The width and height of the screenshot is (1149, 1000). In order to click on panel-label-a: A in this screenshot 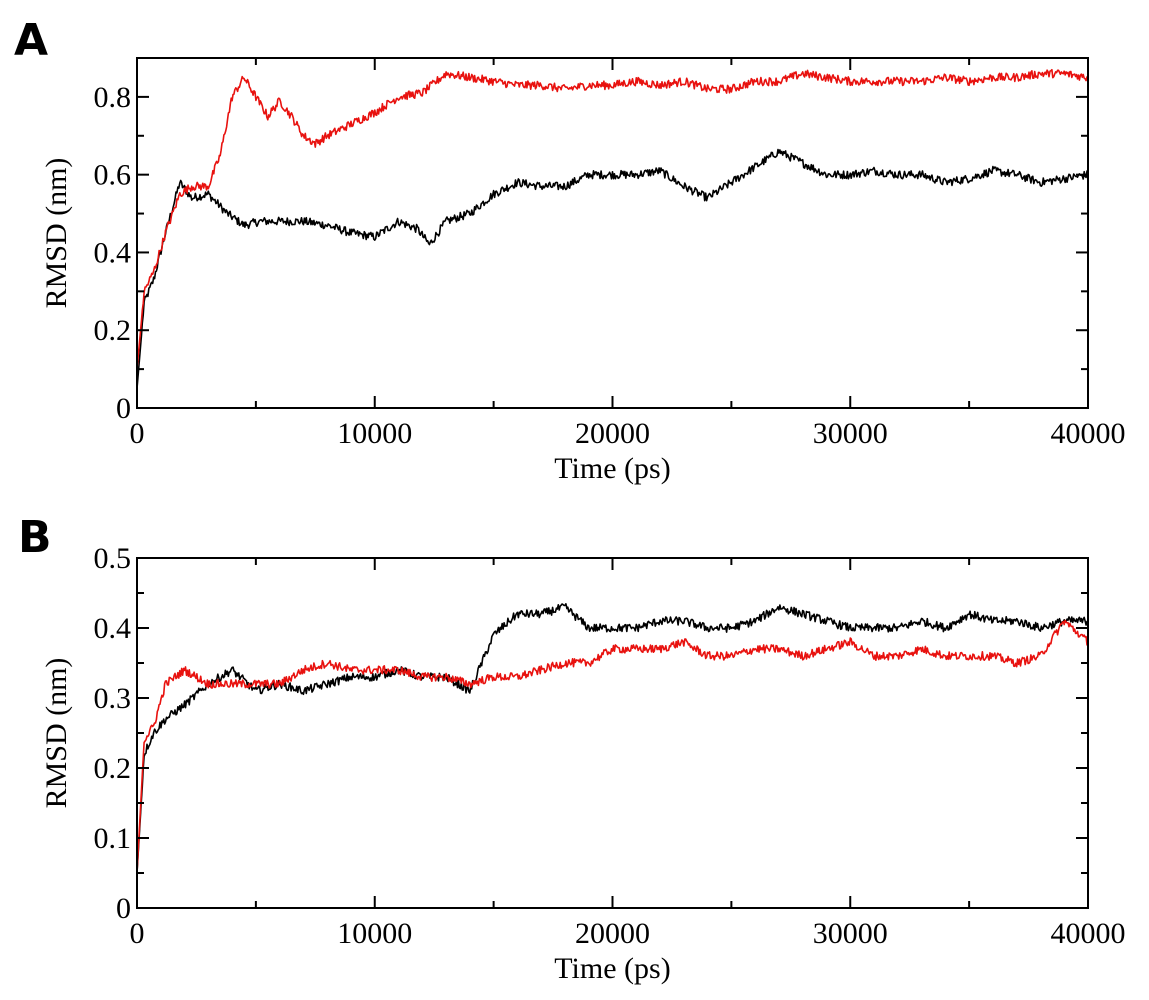, I will do `click(31, 40)`.